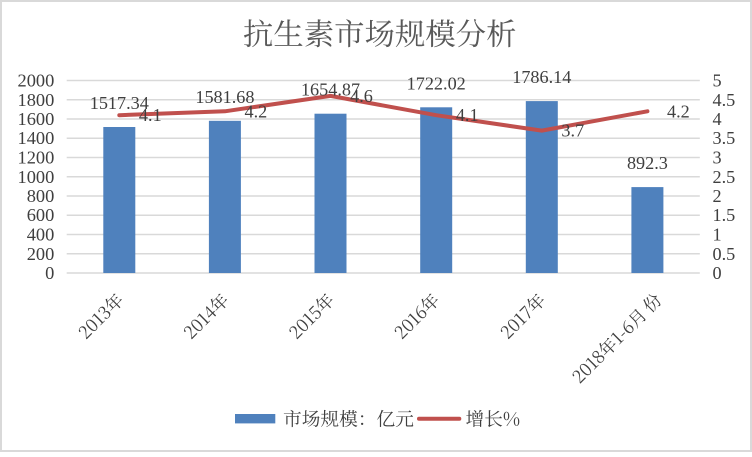 This screenshot has width=752, height=457. Describe the element at coordinates (717, 158) in the screenshot. I see `svg-text: 3` at that location.